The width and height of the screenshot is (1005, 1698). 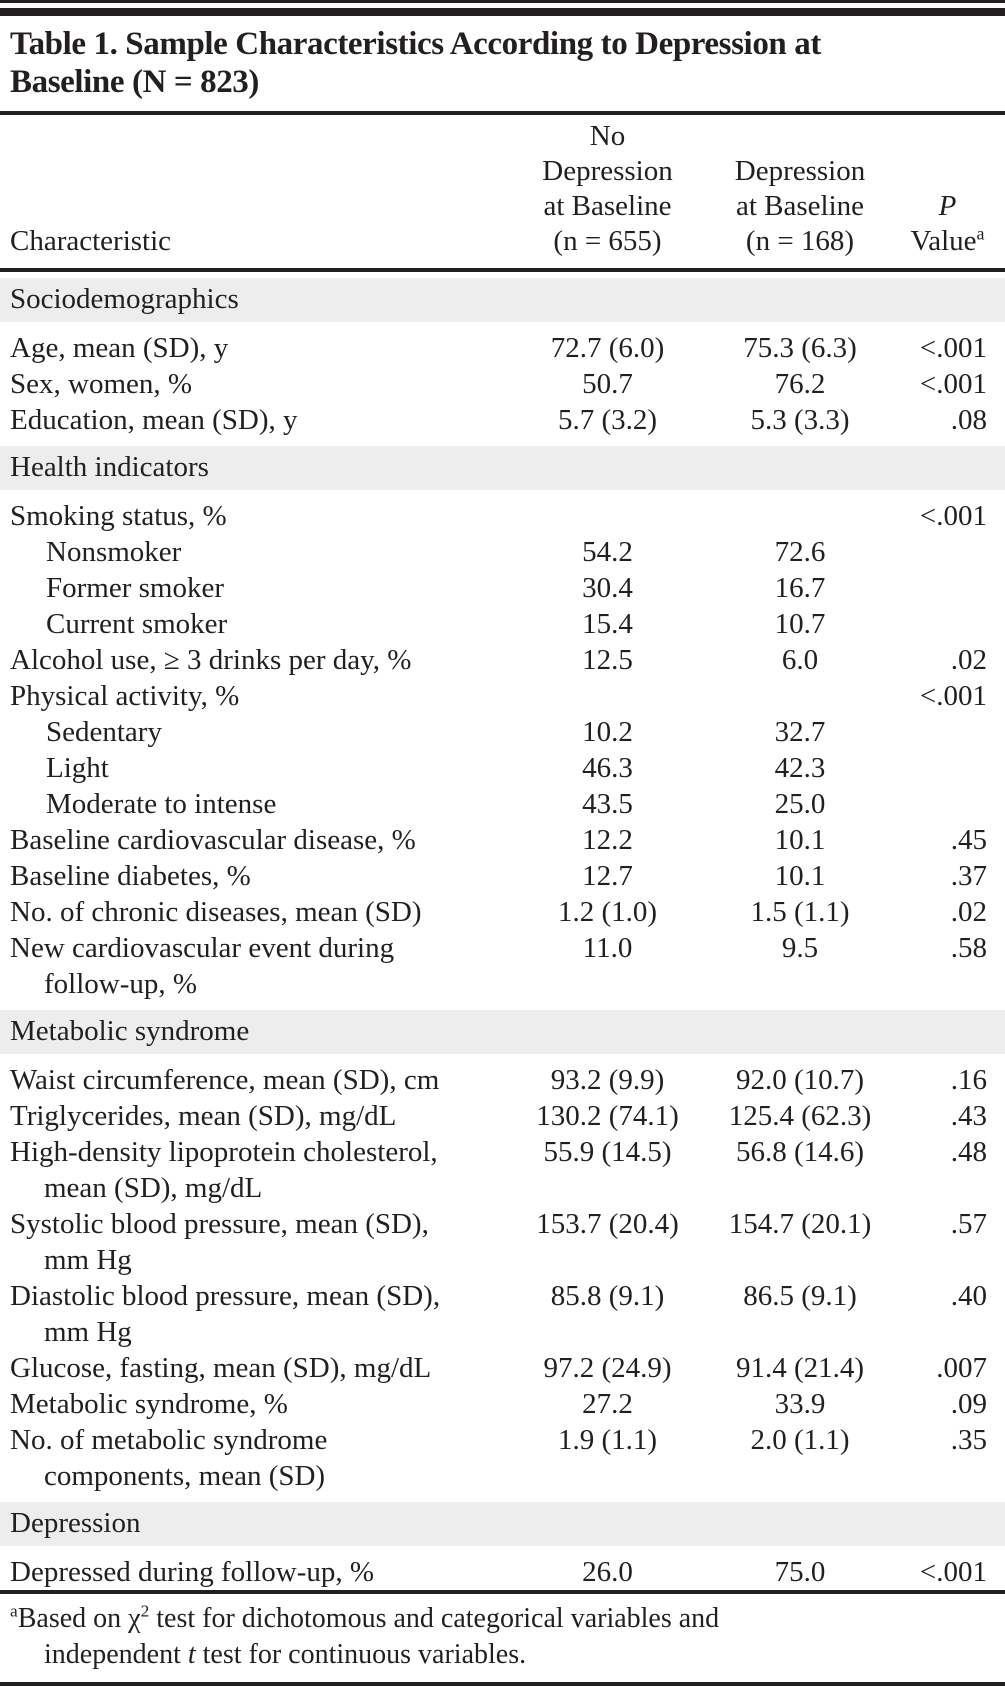 What do you see at coordinates (79, 1618) in the screenshot?
I see `footnote-text: Based on χ` at bounding box center [79, 1618].